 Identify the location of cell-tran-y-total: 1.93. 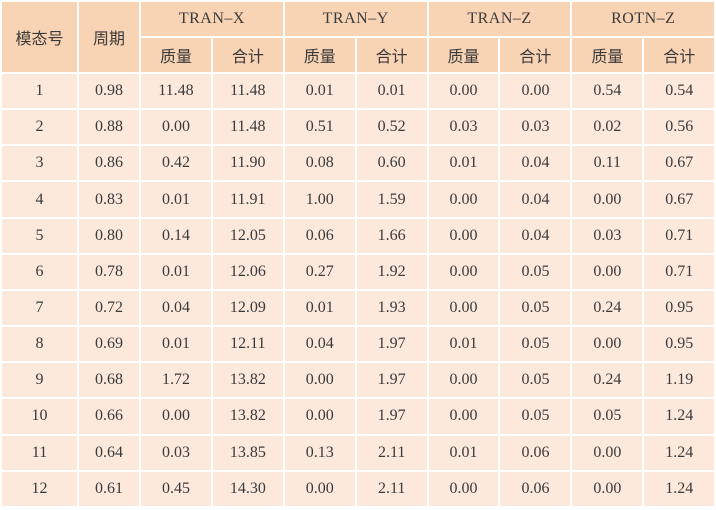
(391, 308).